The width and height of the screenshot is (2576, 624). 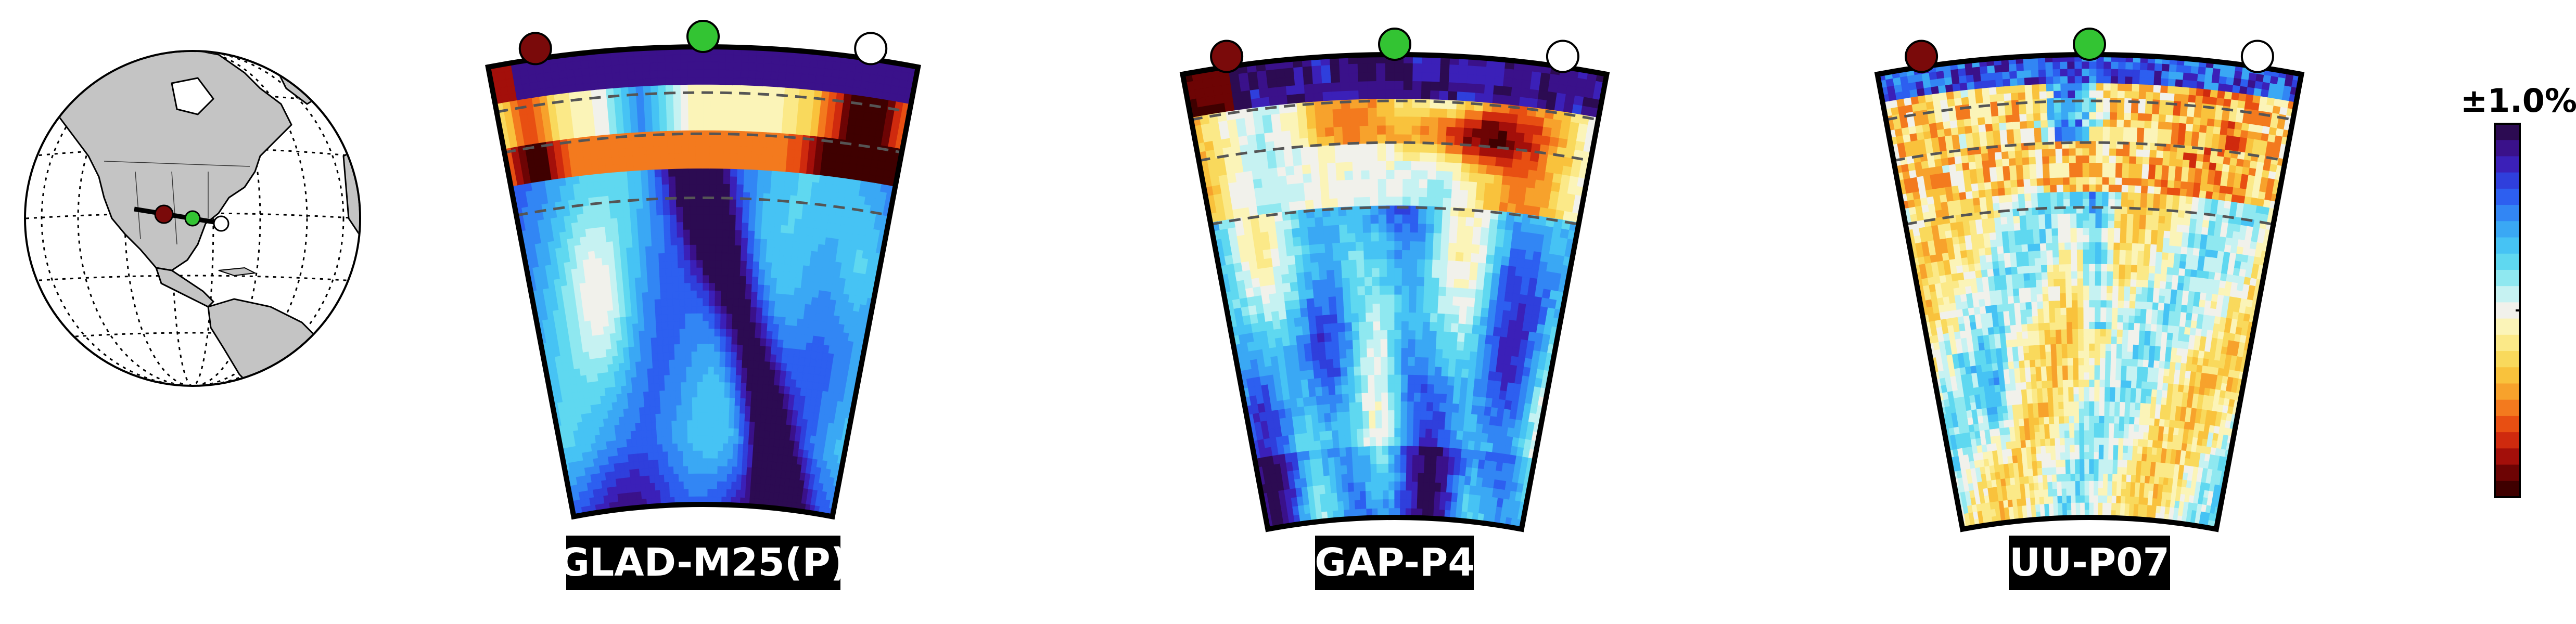 What do you see at coordinates (703, 282) in the screenshot?
I see `panel-outline` at bounding box center [703, 282].